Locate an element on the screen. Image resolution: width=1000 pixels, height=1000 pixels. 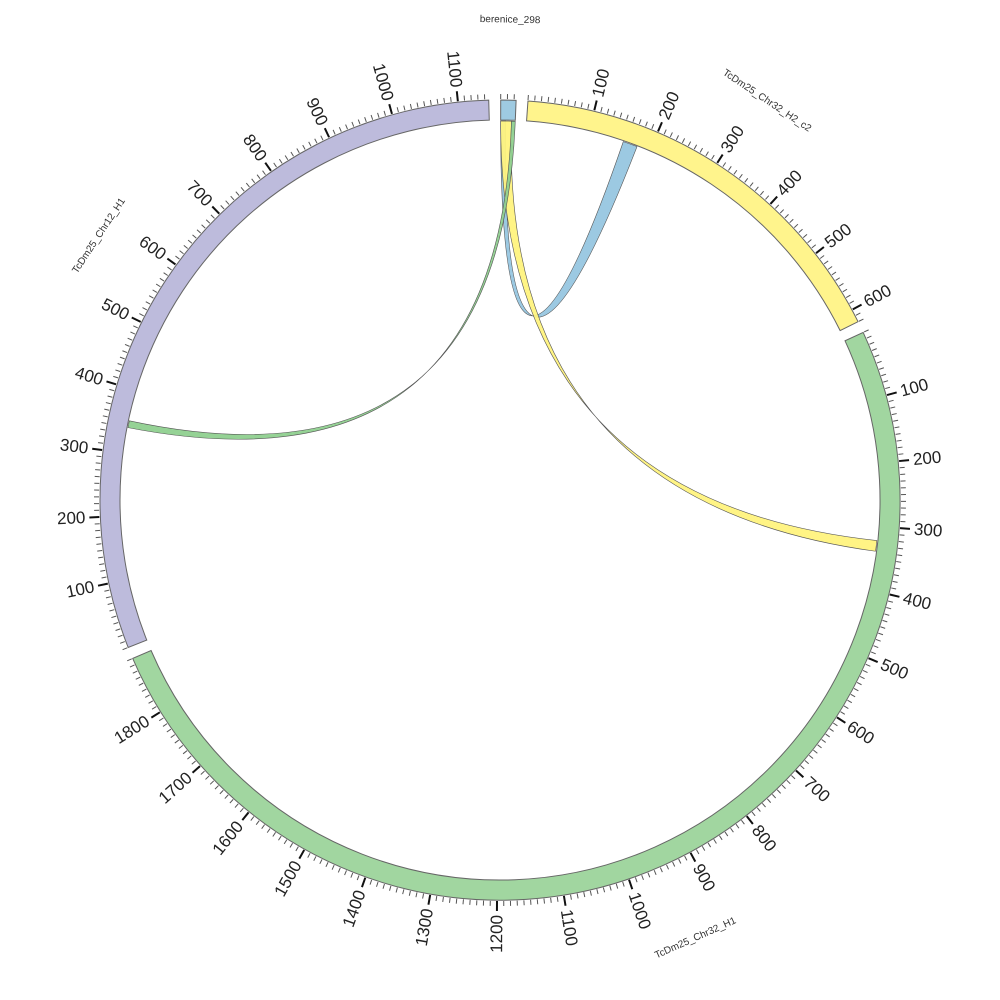
tick-label: 1500 is located at coordinates (288, 879).